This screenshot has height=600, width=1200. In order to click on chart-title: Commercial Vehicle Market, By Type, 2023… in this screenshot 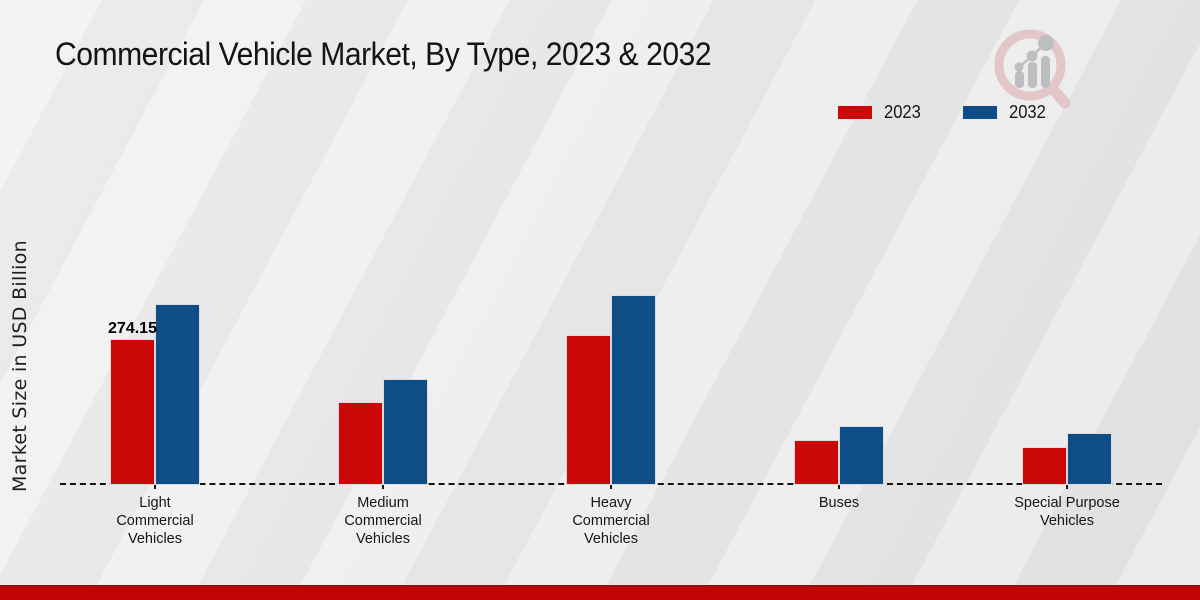, I will do `click(383, 54)`.